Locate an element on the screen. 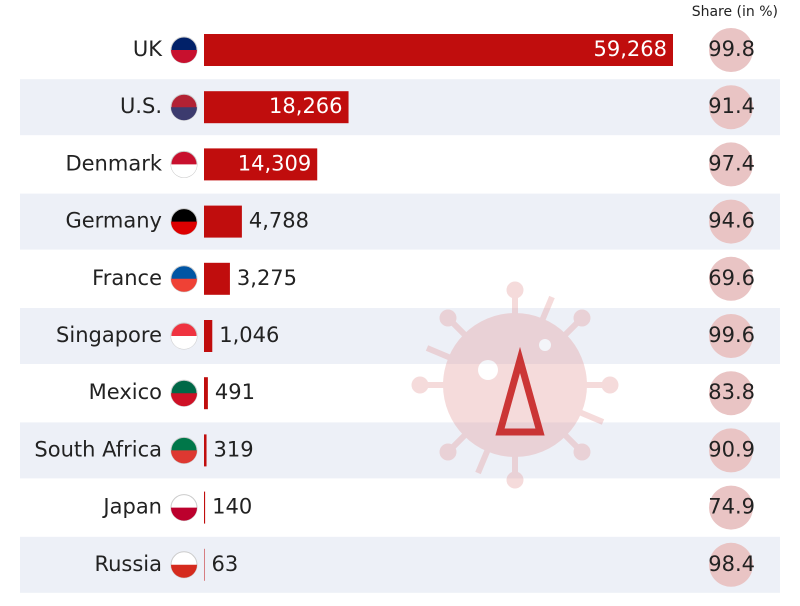  category-label: U.S. is located at coordinates (141, 106).